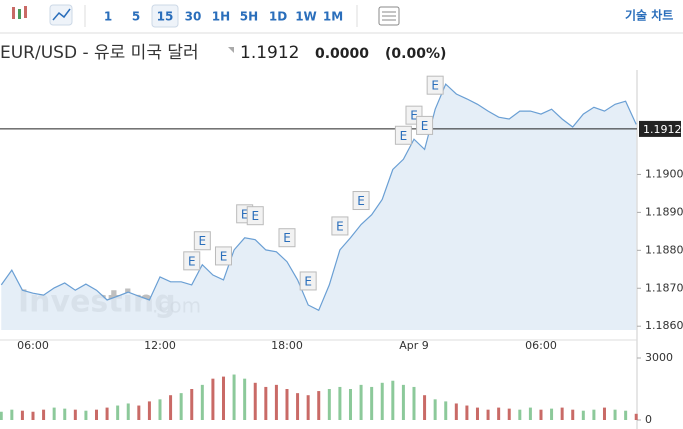 This screenshot has height=429, width=683. I want to click on interval-button: 1H, so click(221, 17).